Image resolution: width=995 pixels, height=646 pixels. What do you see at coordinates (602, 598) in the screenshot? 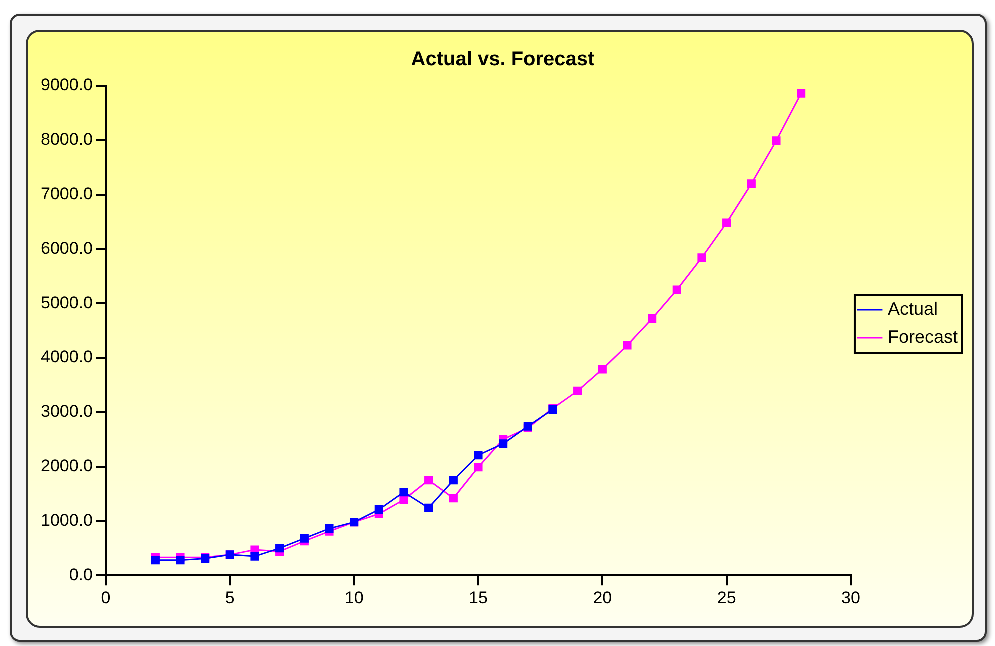
I see `x-tick-label: 20` at bounding box center [602, 598].